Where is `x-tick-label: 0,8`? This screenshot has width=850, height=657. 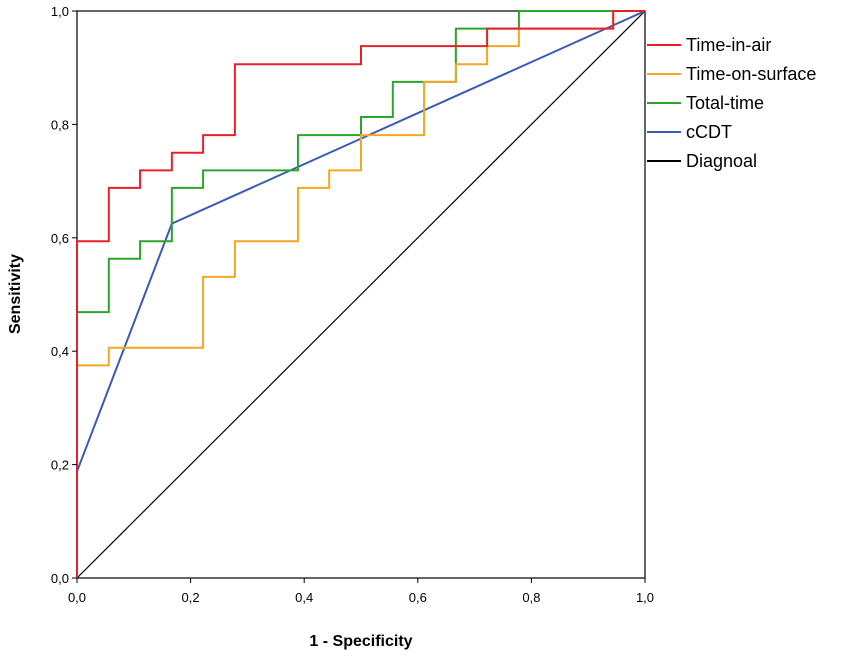 x-tick-label: 0,8 is located at coordinates (531, 597).